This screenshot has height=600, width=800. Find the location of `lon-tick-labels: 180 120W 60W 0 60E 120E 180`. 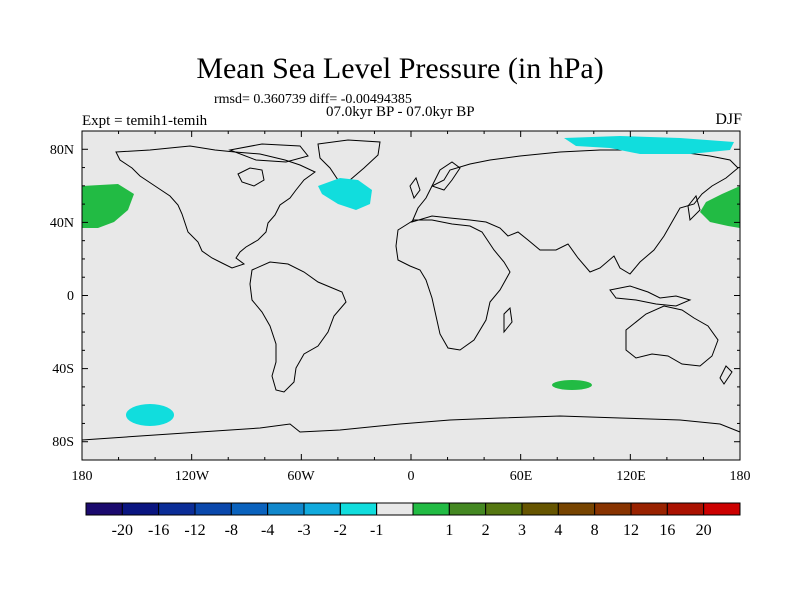

lon-tick-labels: 180 120W 60W 0 60E 120E 180 is located at coordinates (411, 476).